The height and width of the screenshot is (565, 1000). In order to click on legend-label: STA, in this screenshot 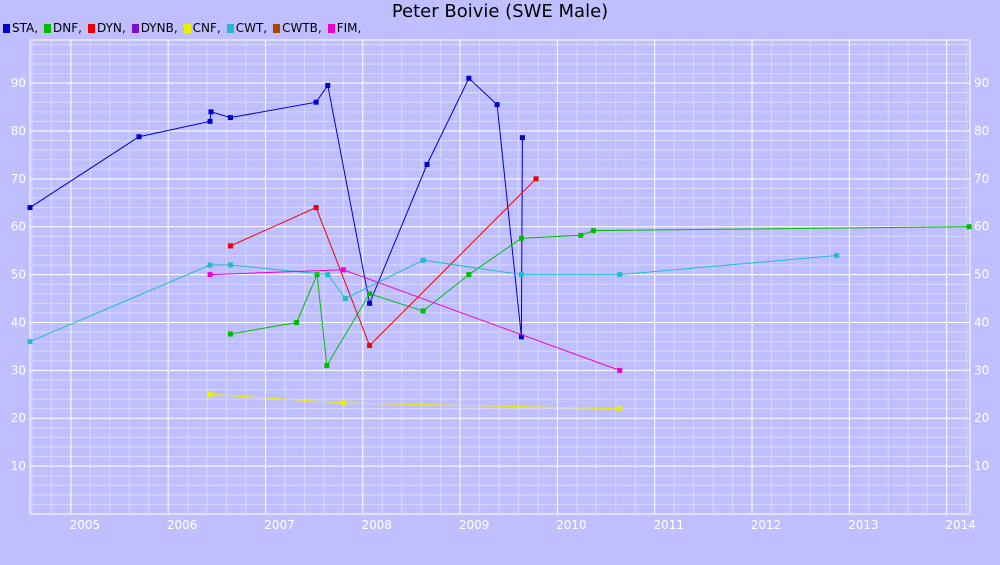, I will do `click(25, 28)`.